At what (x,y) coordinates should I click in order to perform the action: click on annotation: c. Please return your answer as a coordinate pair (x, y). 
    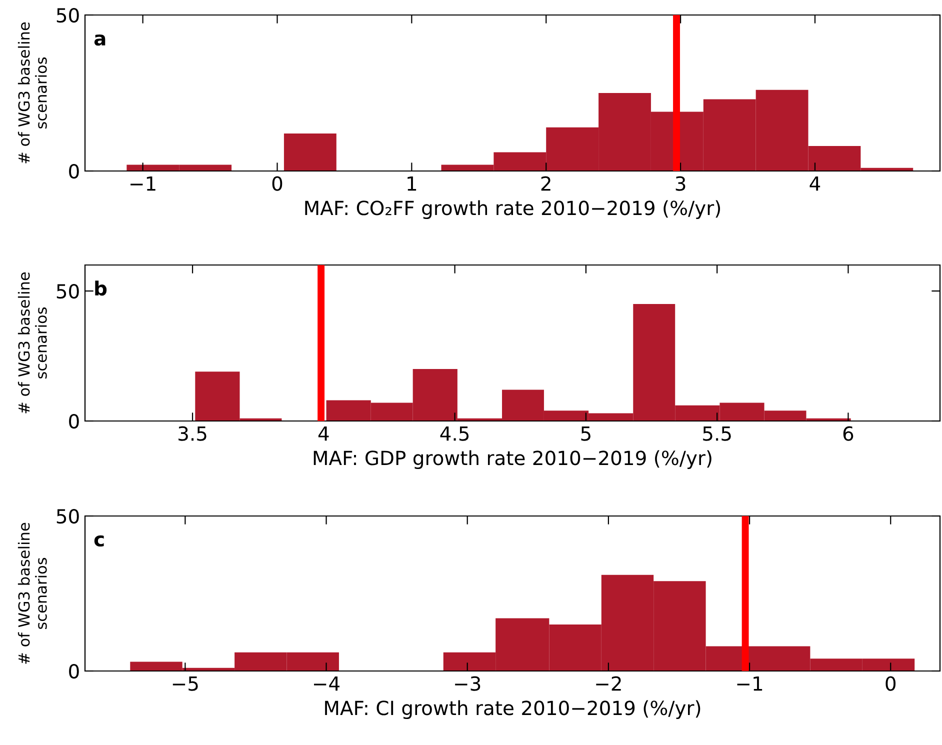
    Looking at the image, I should click on (99, 541).